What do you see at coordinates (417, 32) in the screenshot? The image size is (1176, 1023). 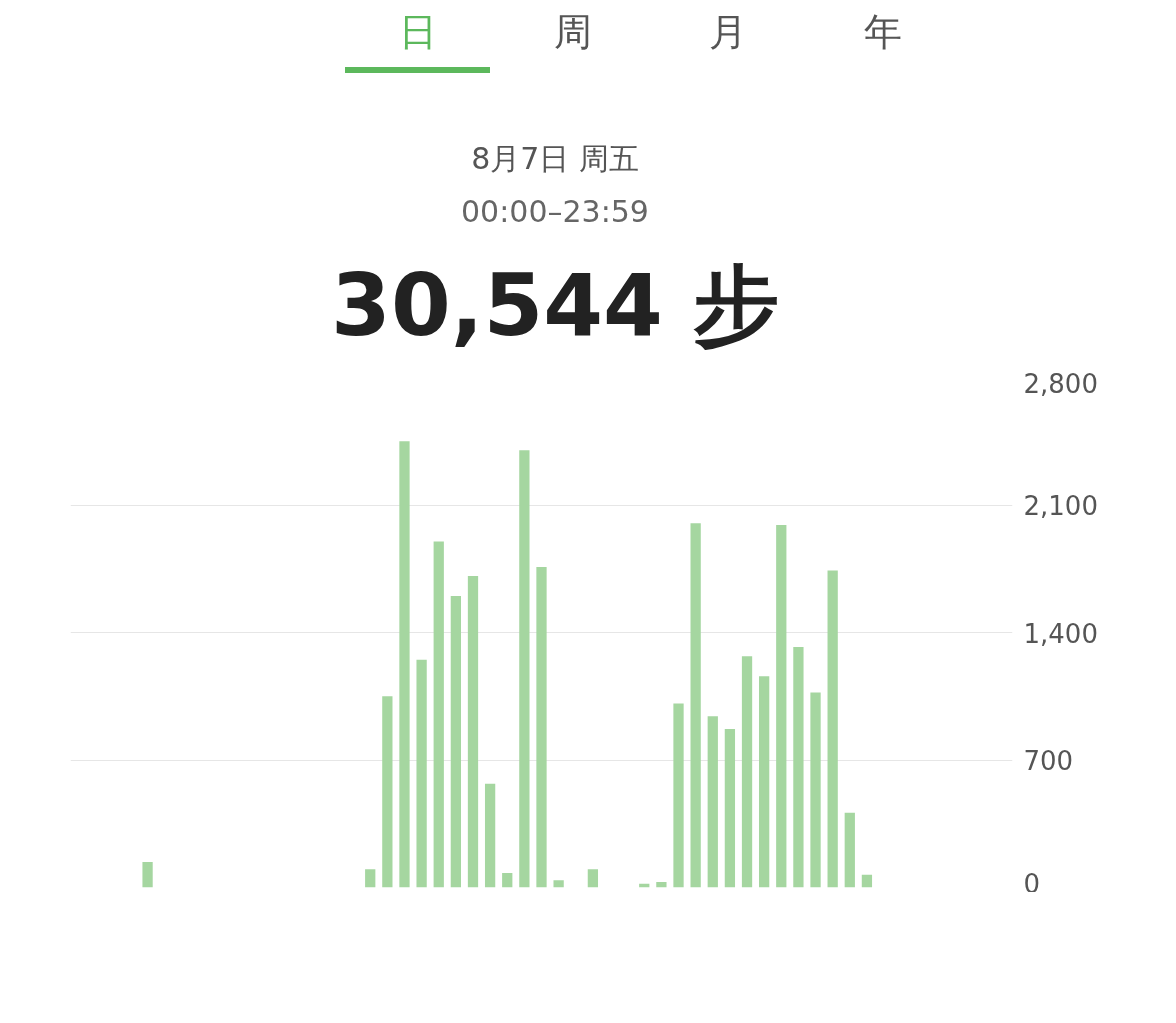 I see `text: 日` at bounding box center [417, 32].